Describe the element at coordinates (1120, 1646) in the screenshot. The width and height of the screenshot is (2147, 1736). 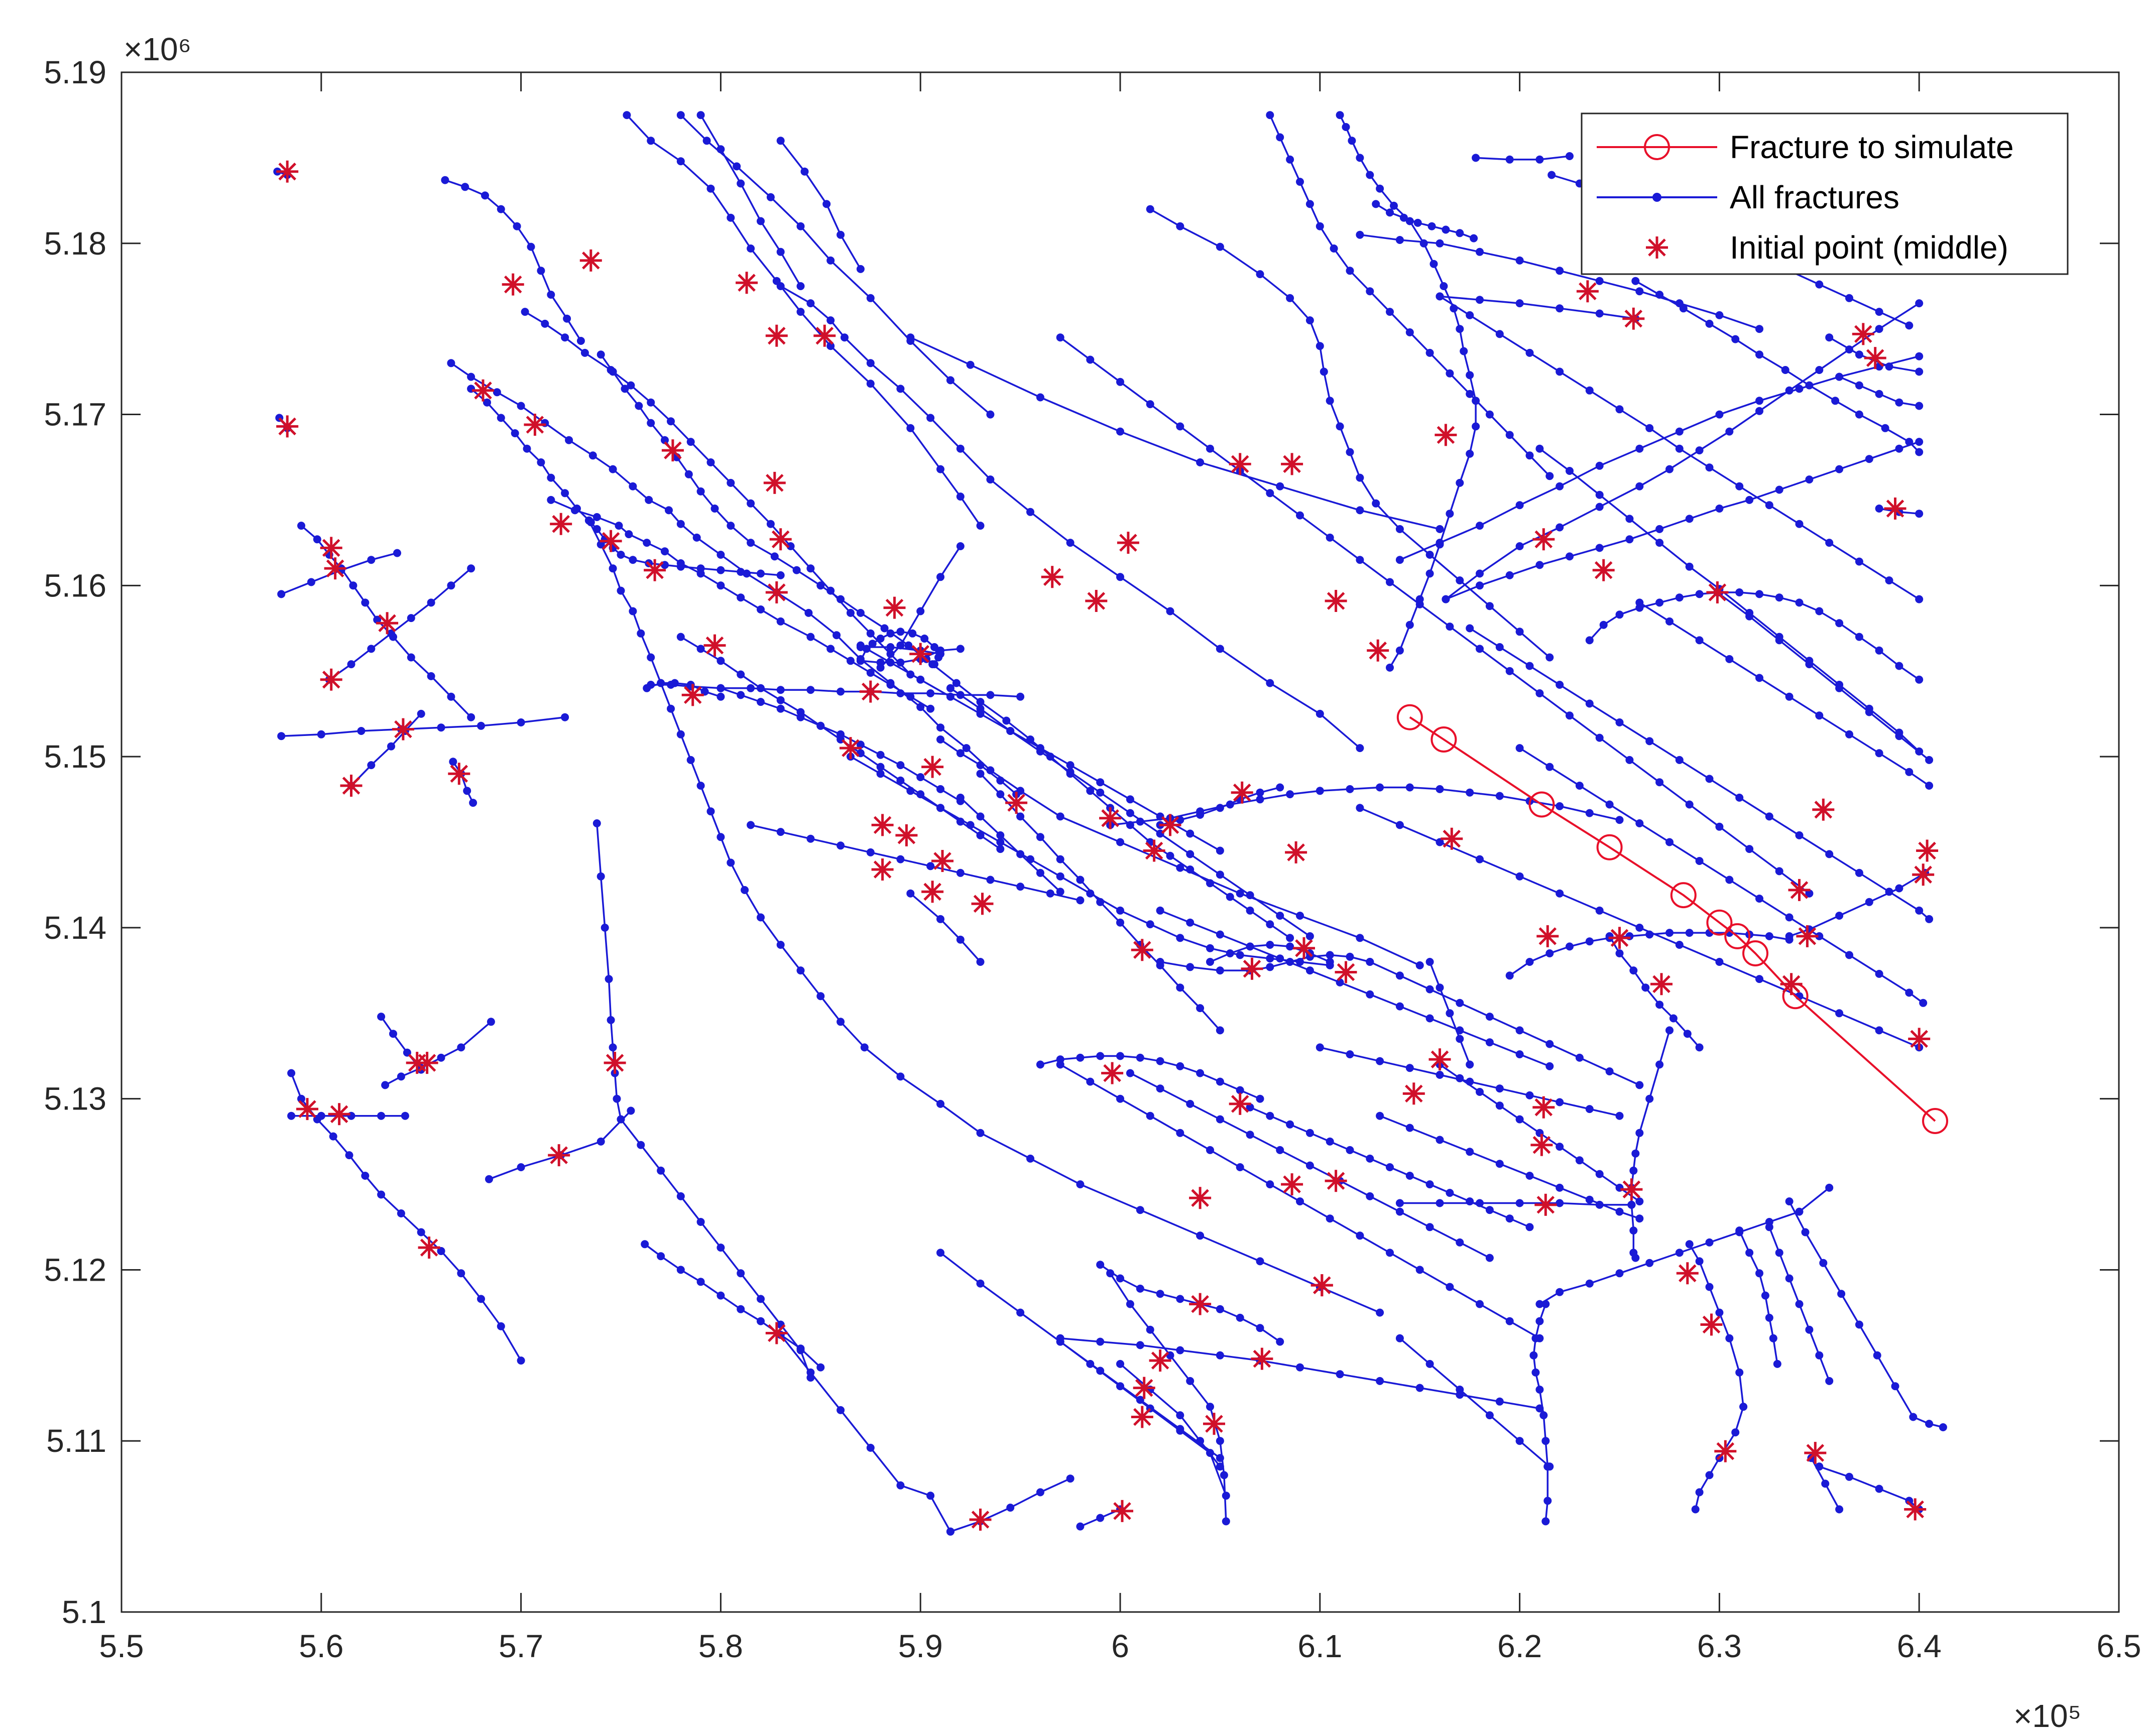
I see `x-tick-label: 6` at that location.